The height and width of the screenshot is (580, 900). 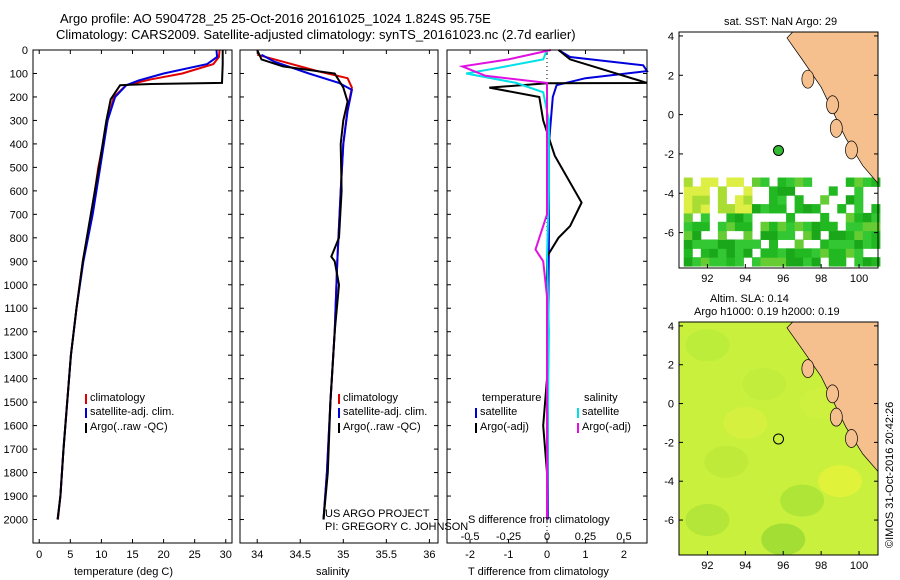 What do you see at coordinates (508, 537) in the screenshot?
I see `difference-top-tick-label: -0.25` at bounding box center [508, 537].